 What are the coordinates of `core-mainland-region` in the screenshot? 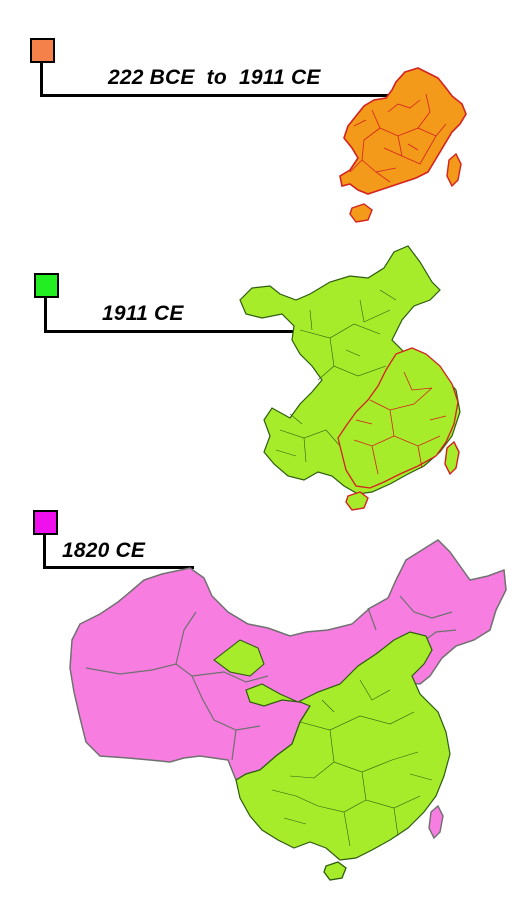 It's located at (403, 131).